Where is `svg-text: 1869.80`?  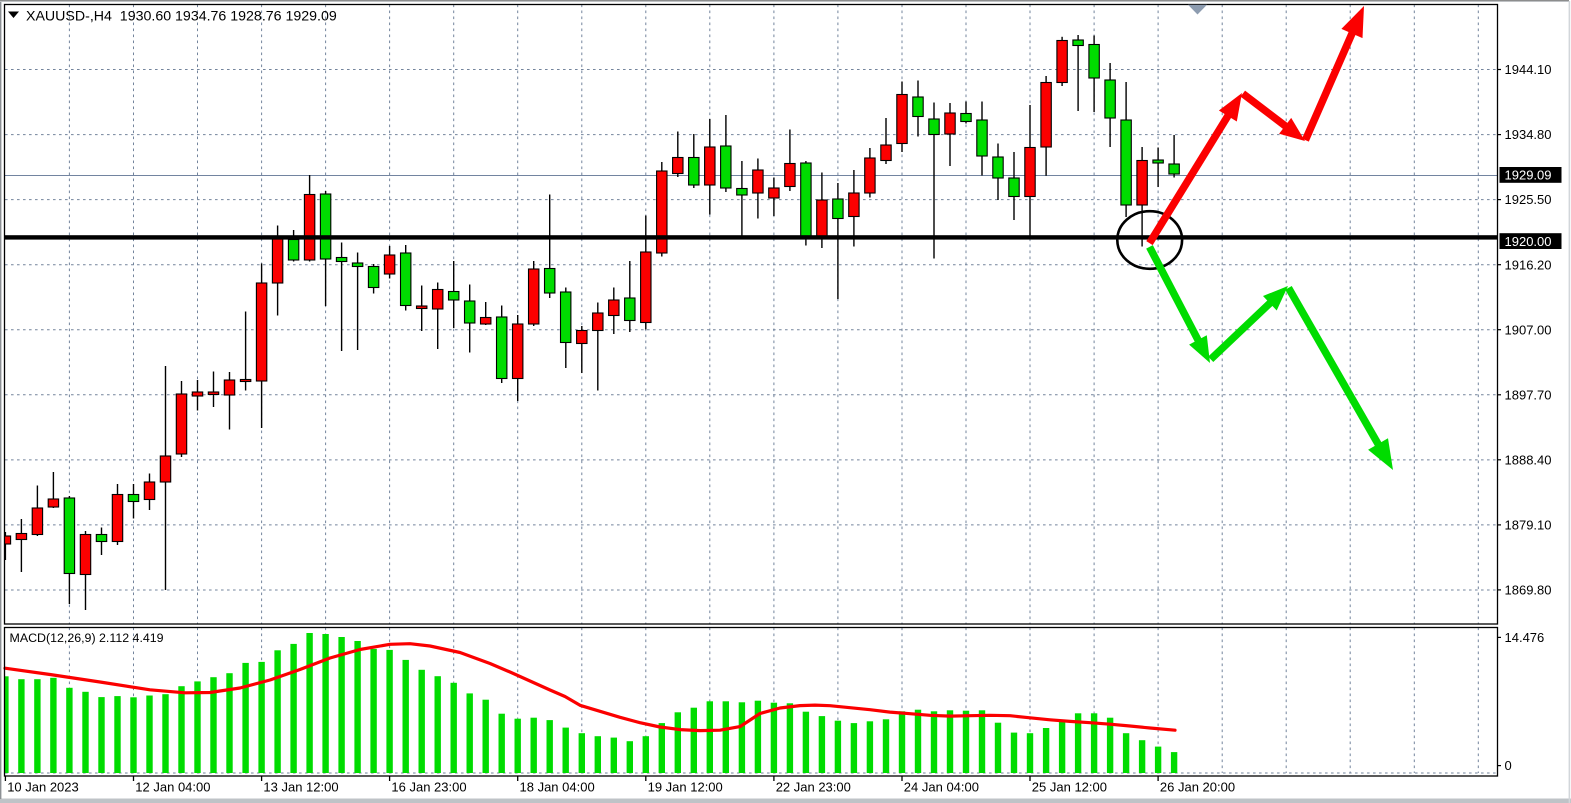 svg-text: 1869.80 is located at coordinates (1528, 590).